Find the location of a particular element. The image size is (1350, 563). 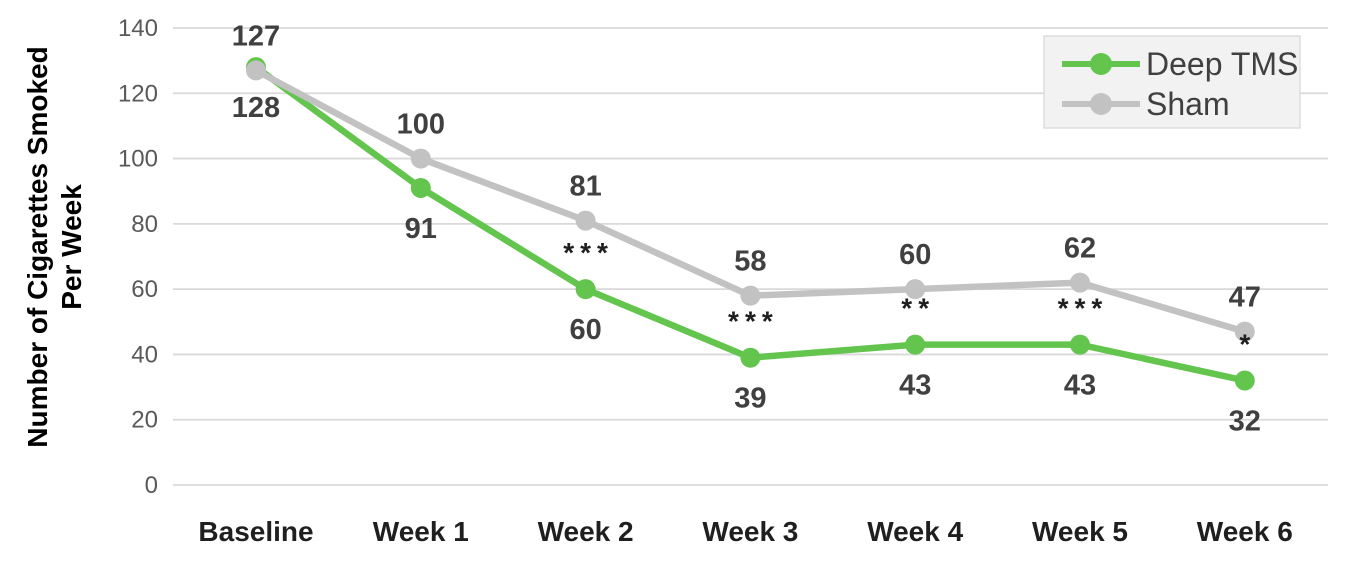

y-axis-title-line-2: Per Week is located at coordinates (71, 247).